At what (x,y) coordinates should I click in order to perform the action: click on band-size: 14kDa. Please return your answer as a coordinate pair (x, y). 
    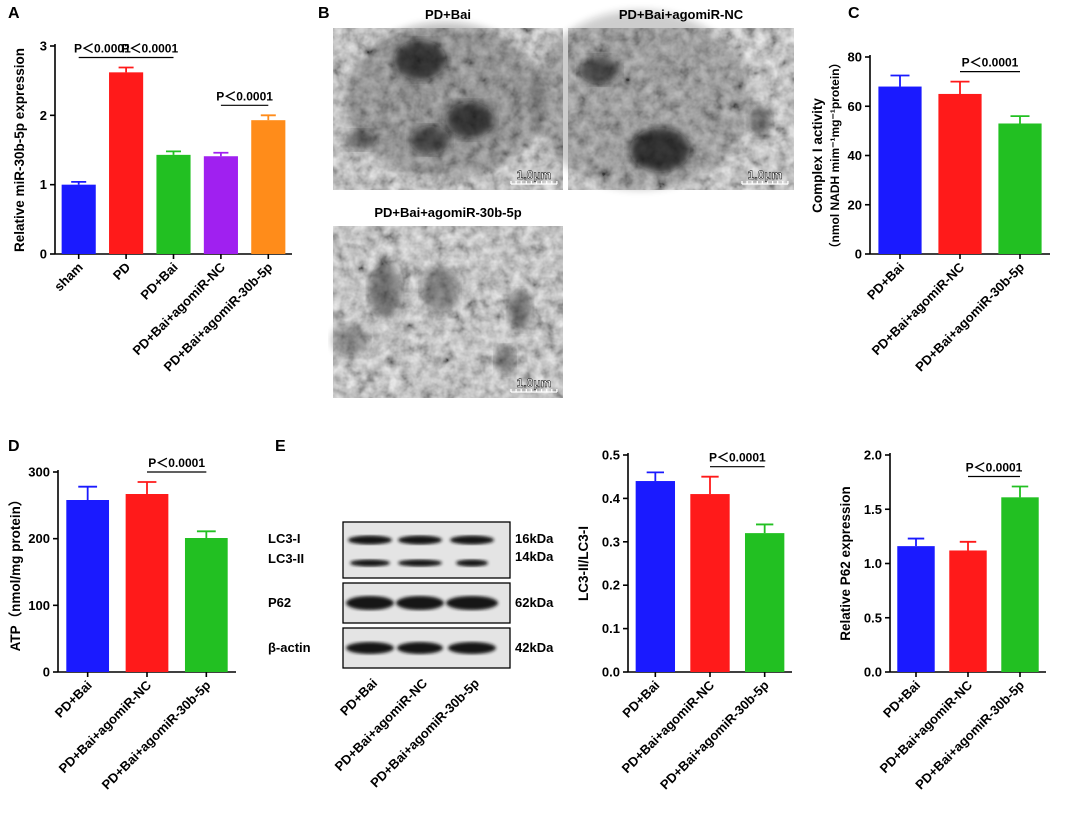
    Looking at the image, I should click on (534, 556).